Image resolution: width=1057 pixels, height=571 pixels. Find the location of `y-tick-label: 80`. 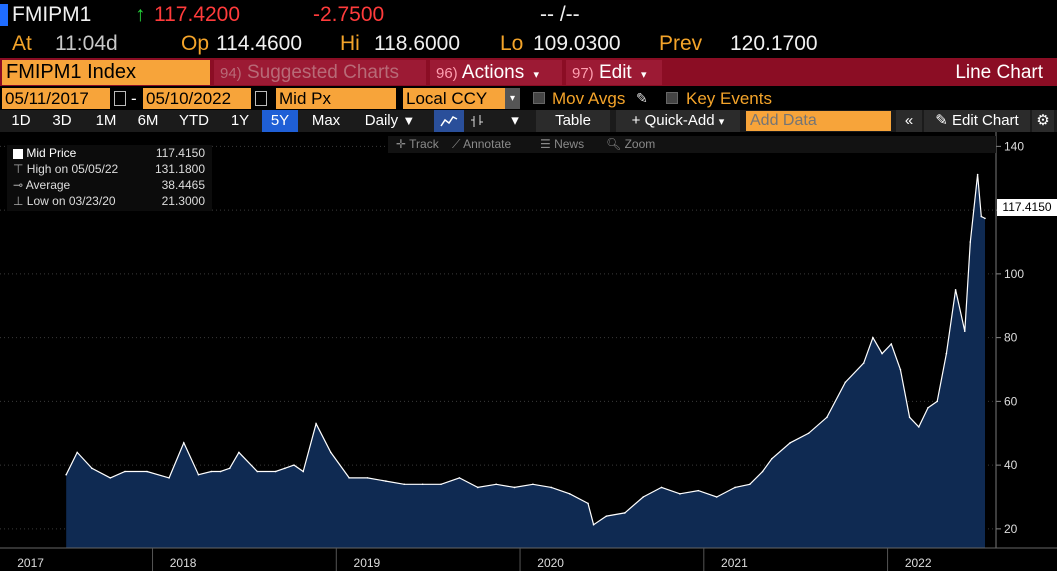

y-tick-label: 80 is located at coordinates (1011, 338).